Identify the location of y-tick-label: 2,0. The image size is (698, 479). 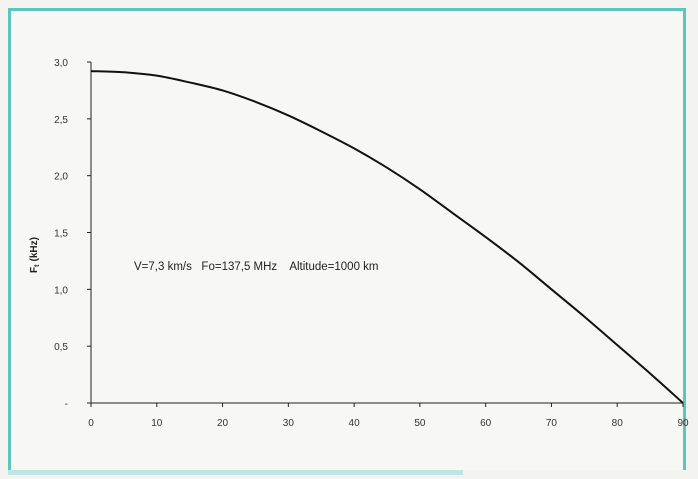
(61, 177).